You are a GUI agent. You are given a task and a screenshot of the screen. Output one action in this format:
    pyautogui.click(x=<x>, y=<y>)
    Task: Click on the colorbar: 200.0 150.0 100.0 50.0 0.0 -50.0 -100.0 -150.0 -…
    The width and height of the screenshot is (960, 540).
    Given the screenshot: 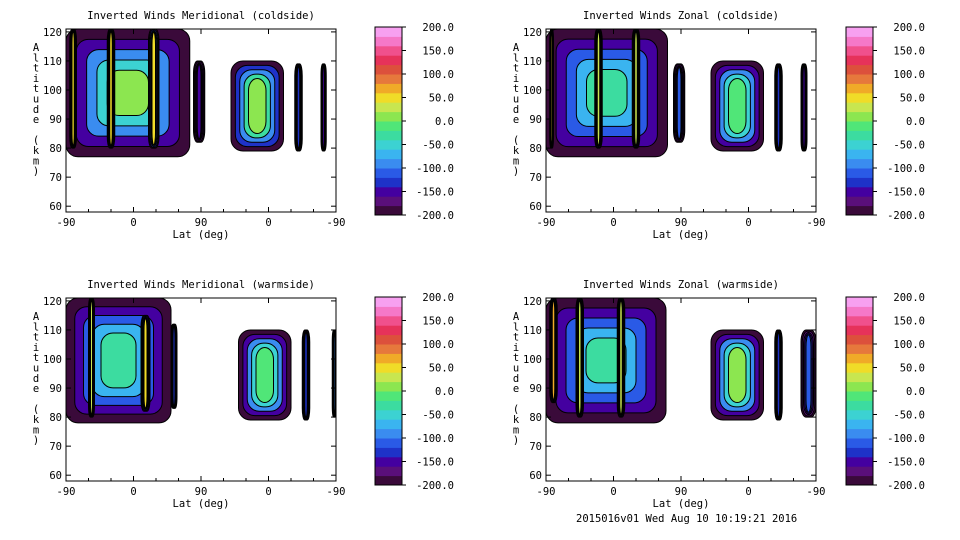 What is the action you would take?
    pyautogui.click(x=885, y=392)
    